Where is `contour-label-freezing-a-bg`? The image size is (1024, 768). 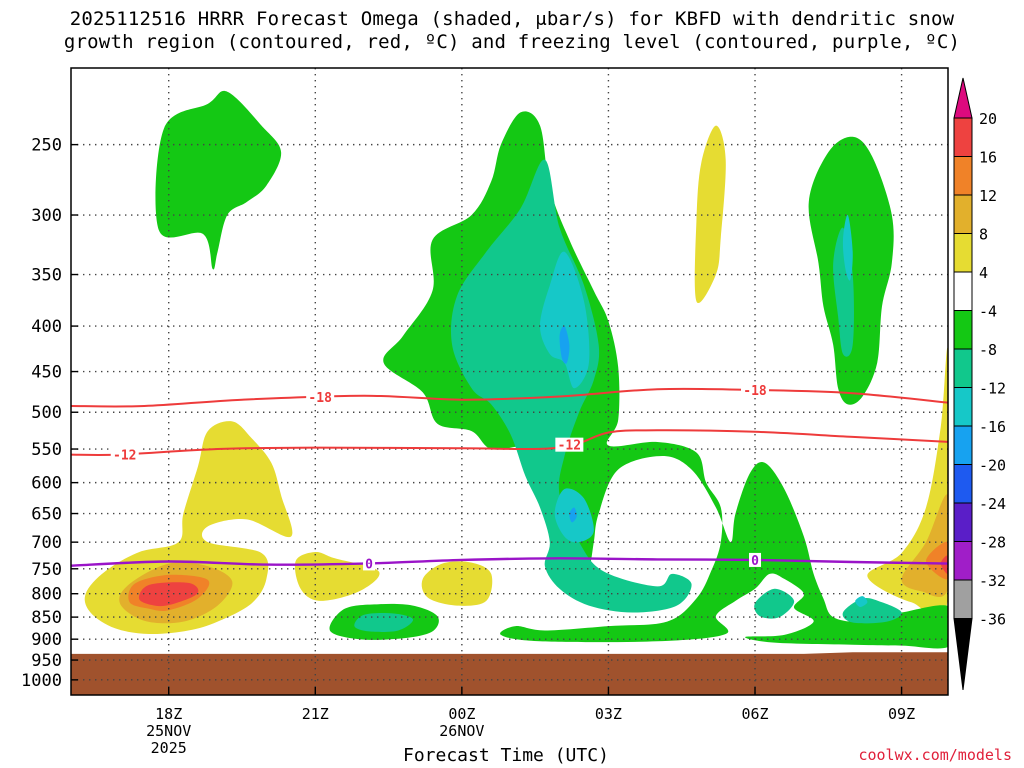 contour-label-freezing-a-bg is located at coordinates (369, 563).